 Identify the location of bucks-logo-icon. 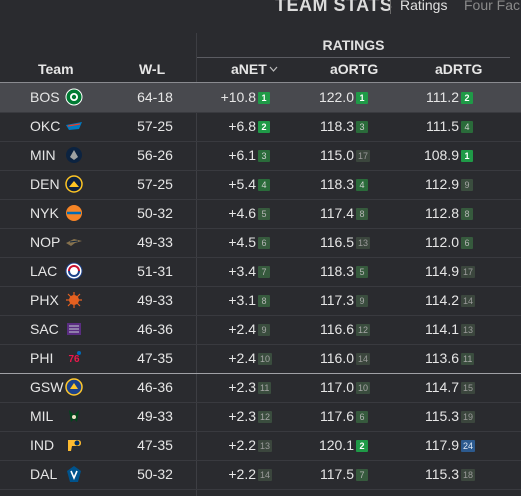
(74, 416).